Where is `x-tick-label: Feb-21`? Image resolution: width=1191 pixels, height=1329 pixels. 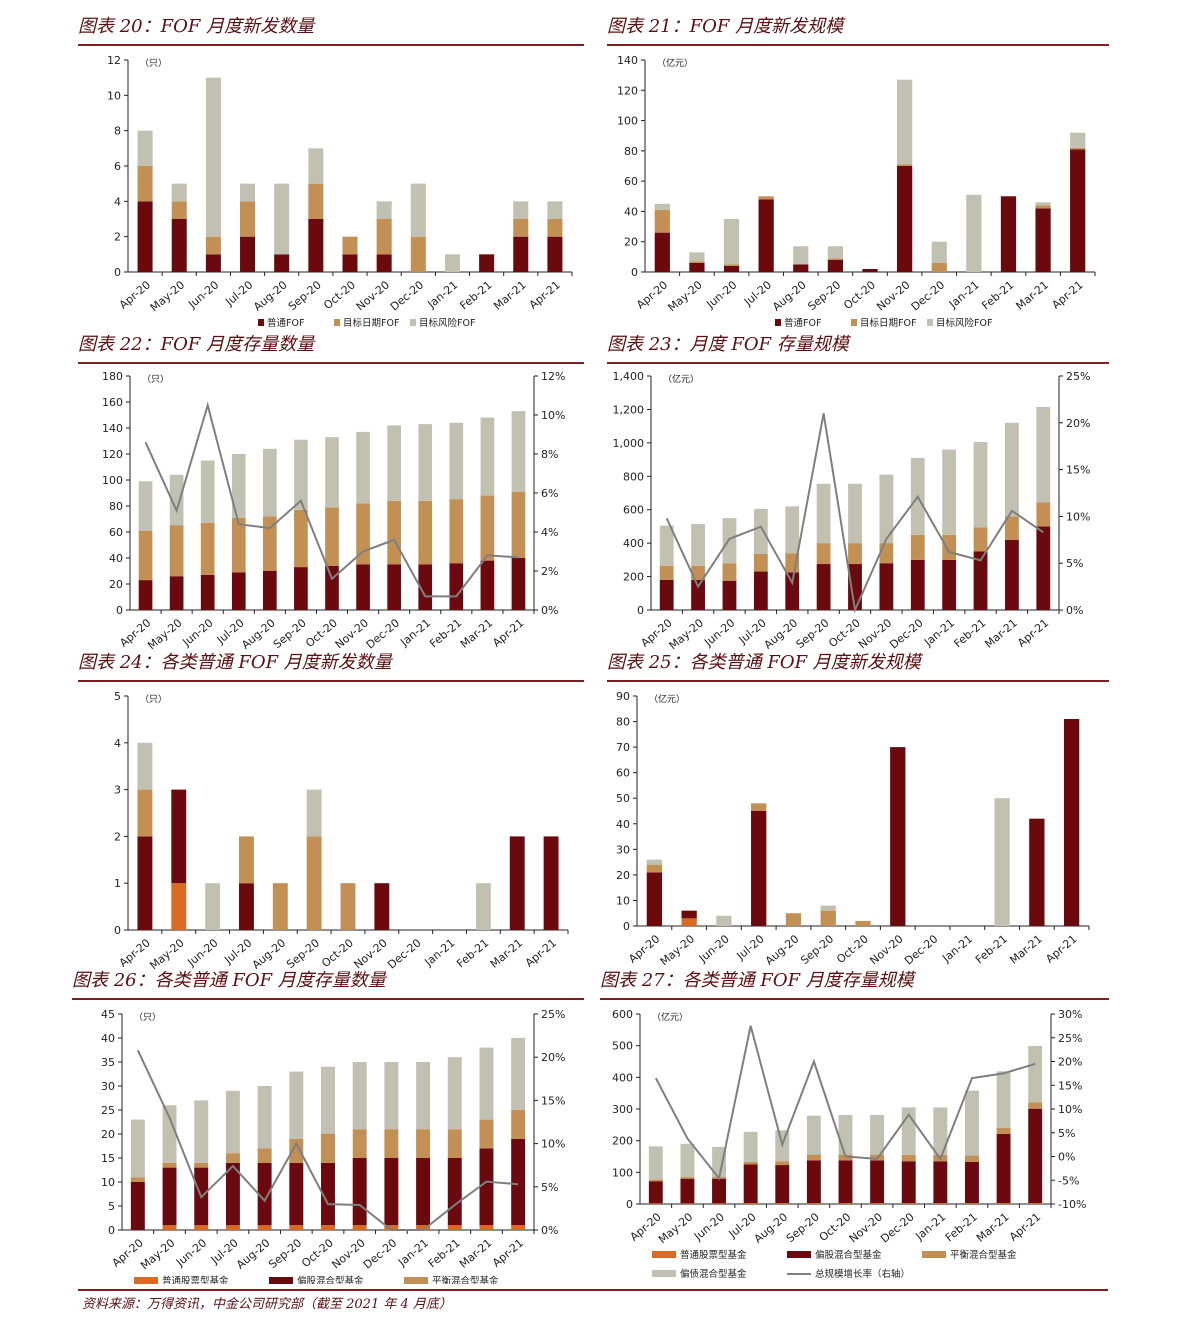
x-tick-label: Feb-21 is located at coordinates (991, 949).